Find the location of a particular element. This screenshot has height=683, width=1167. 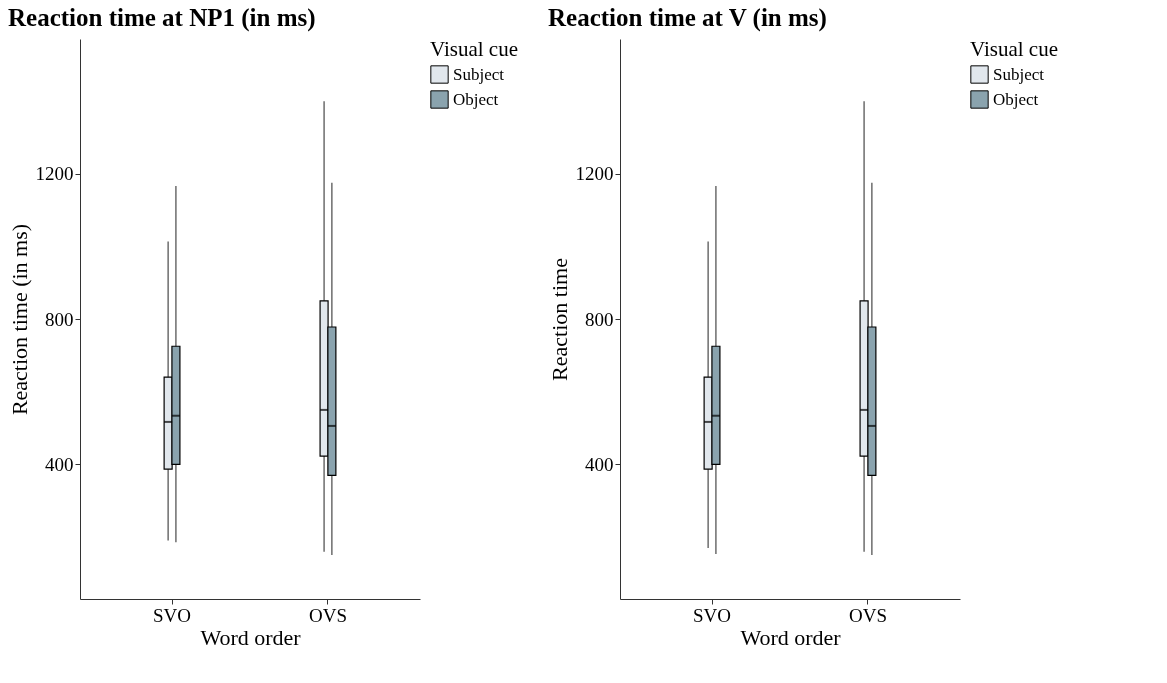

y-axis-title: Reaction time is located at coordinates (559, 319).